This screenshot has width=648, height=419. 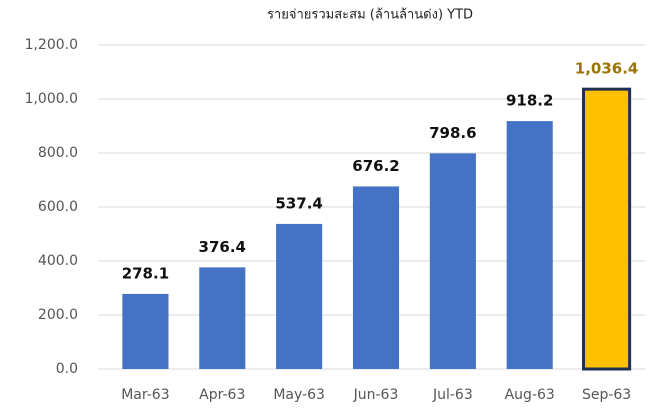 What do you see at coordinates (606, 395) in the screenshot?
I see `x-tick-label: Sep-63` at bounding box center [606, 395].